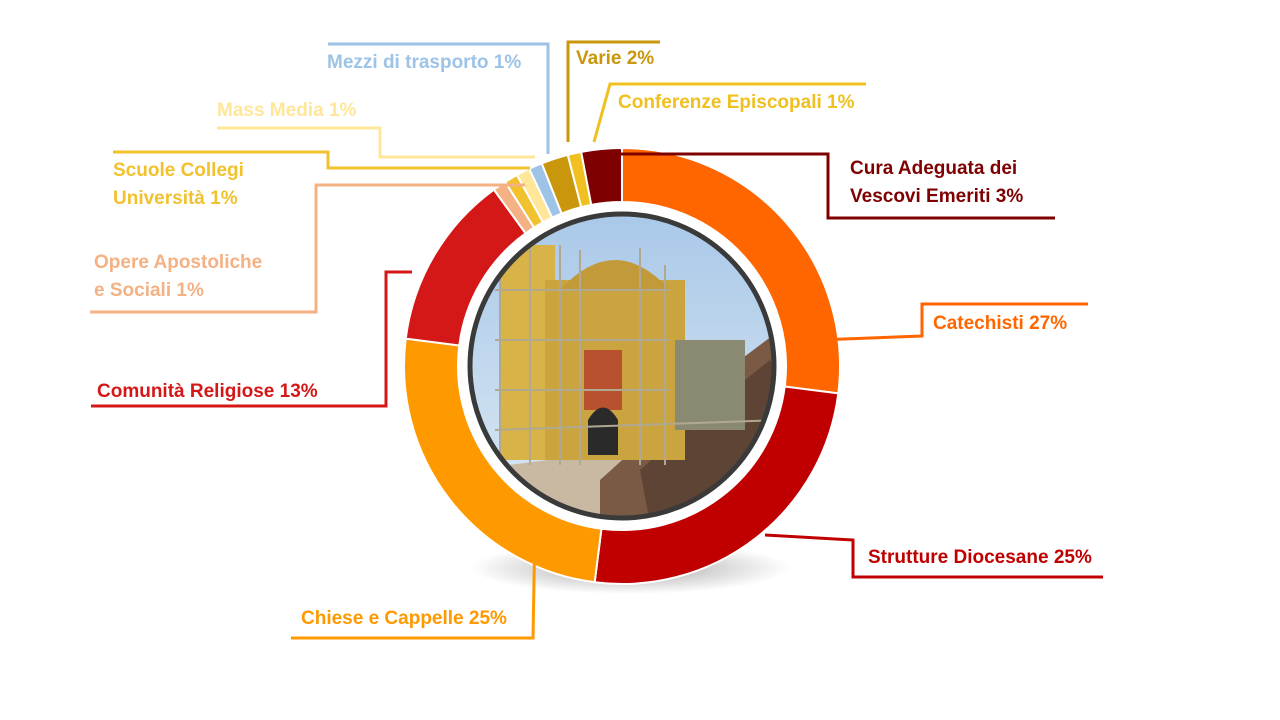 The image size is (1280, 720). Describe the element at coordinates (307, 248) in the screenshot. I see `leader-line-opere` at that location.